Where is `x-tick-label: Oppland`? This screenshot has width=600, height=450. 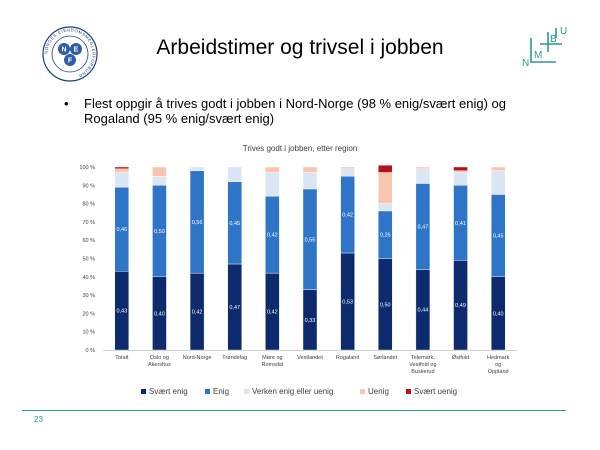 x-tick-label: Oppland is located at coordinates (498, 372).